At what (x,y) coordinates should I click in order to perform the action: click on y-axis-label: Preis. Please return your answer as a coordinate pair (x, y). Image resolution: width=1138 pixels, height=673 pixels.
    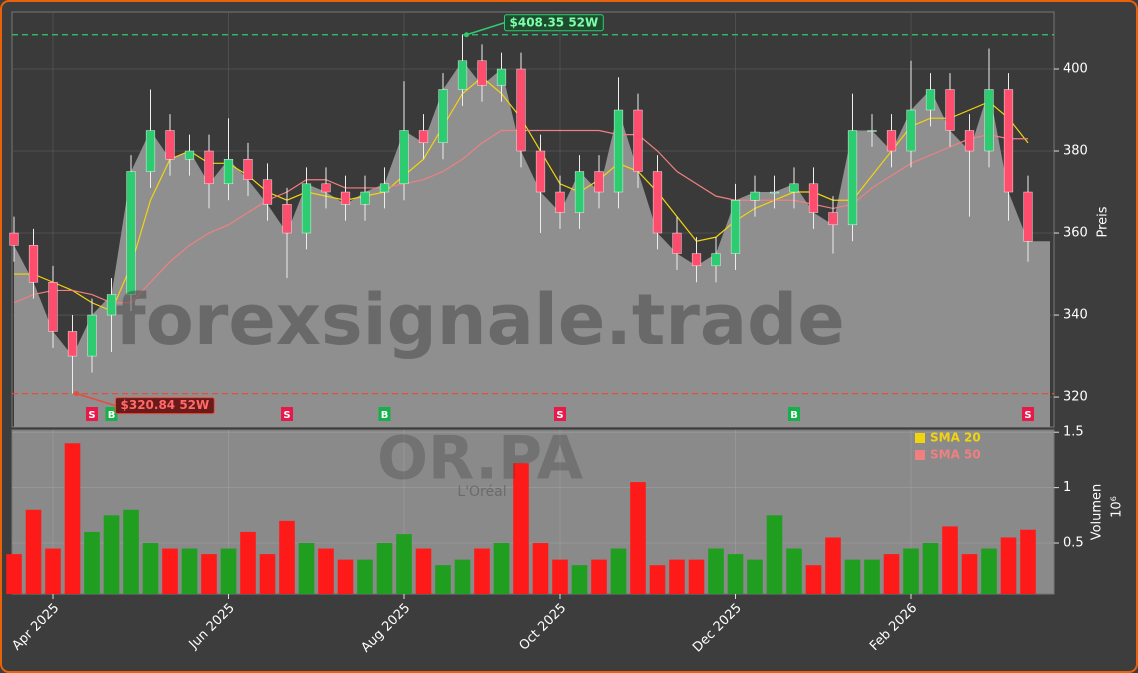
    Looking at the image, I should click on (1103, 221).